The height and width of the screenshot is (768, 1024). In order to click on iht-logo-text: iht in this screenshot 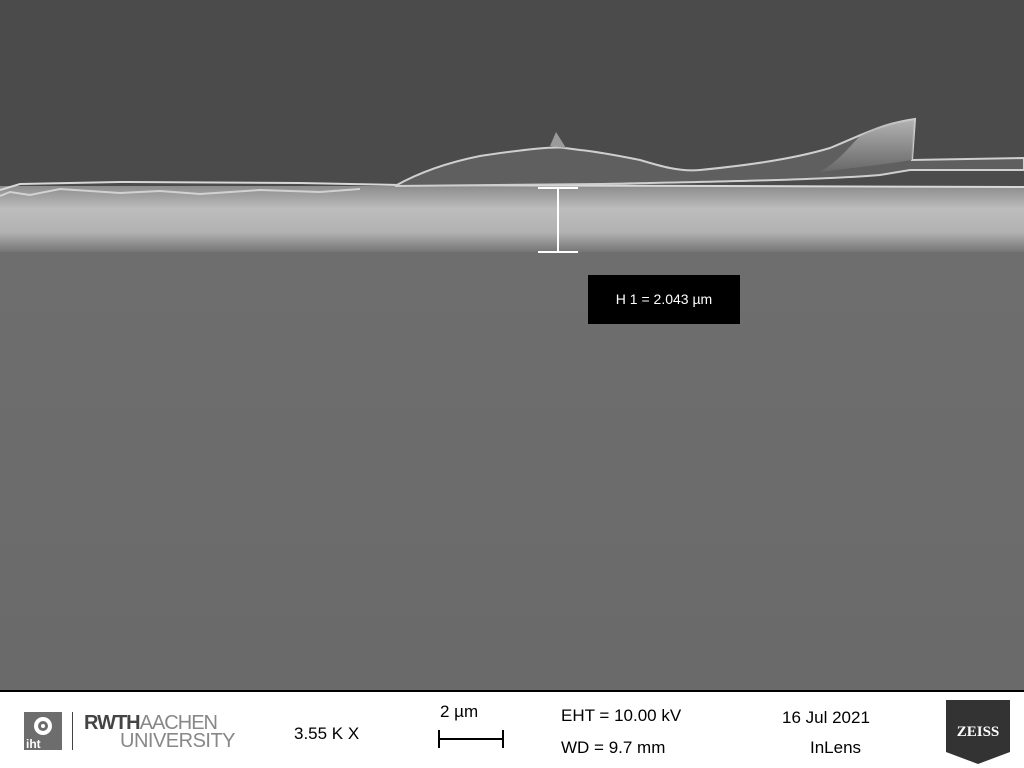, I will do `click(33, 744)`.